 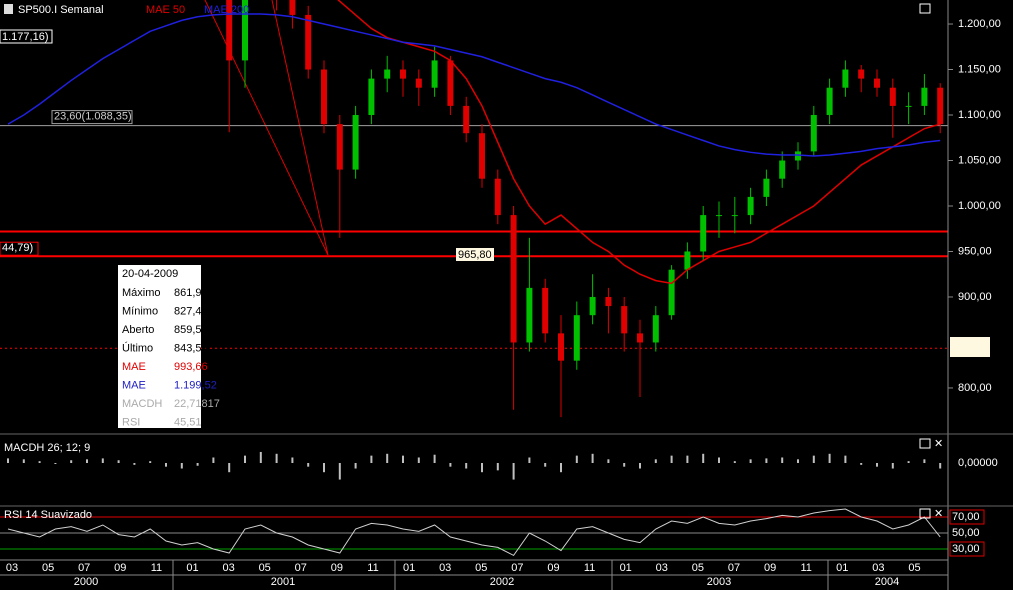 What do you see at coordinates (502, 582) in the screenshot?
I see `year-label: 2002` at bounding box center [502, 582].